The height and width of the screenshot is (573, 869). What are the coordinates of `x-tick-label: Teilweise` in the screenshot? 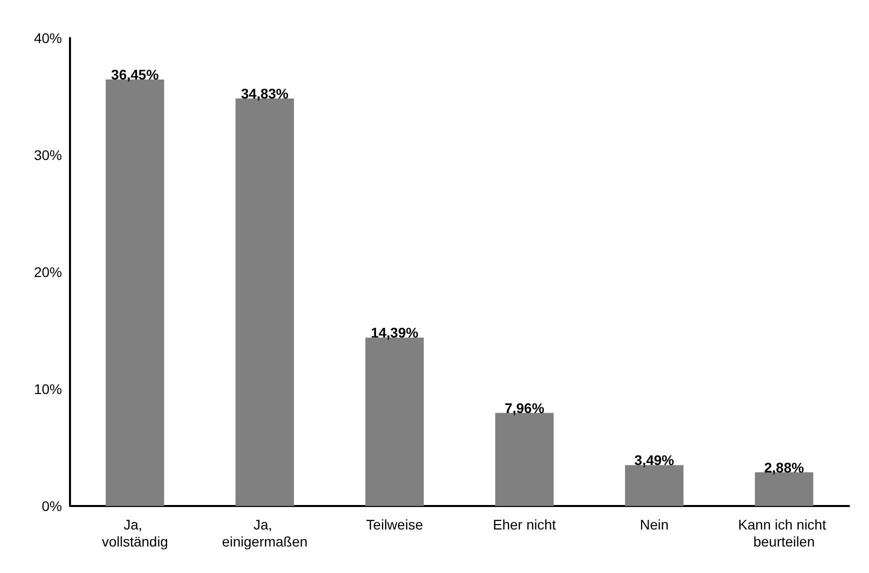 It's located at (395, 524).